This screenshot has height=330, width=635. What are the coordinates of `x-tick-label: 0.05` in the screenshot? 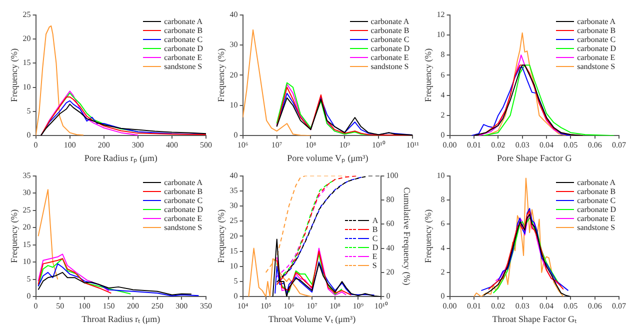 It's located at (571, 305).